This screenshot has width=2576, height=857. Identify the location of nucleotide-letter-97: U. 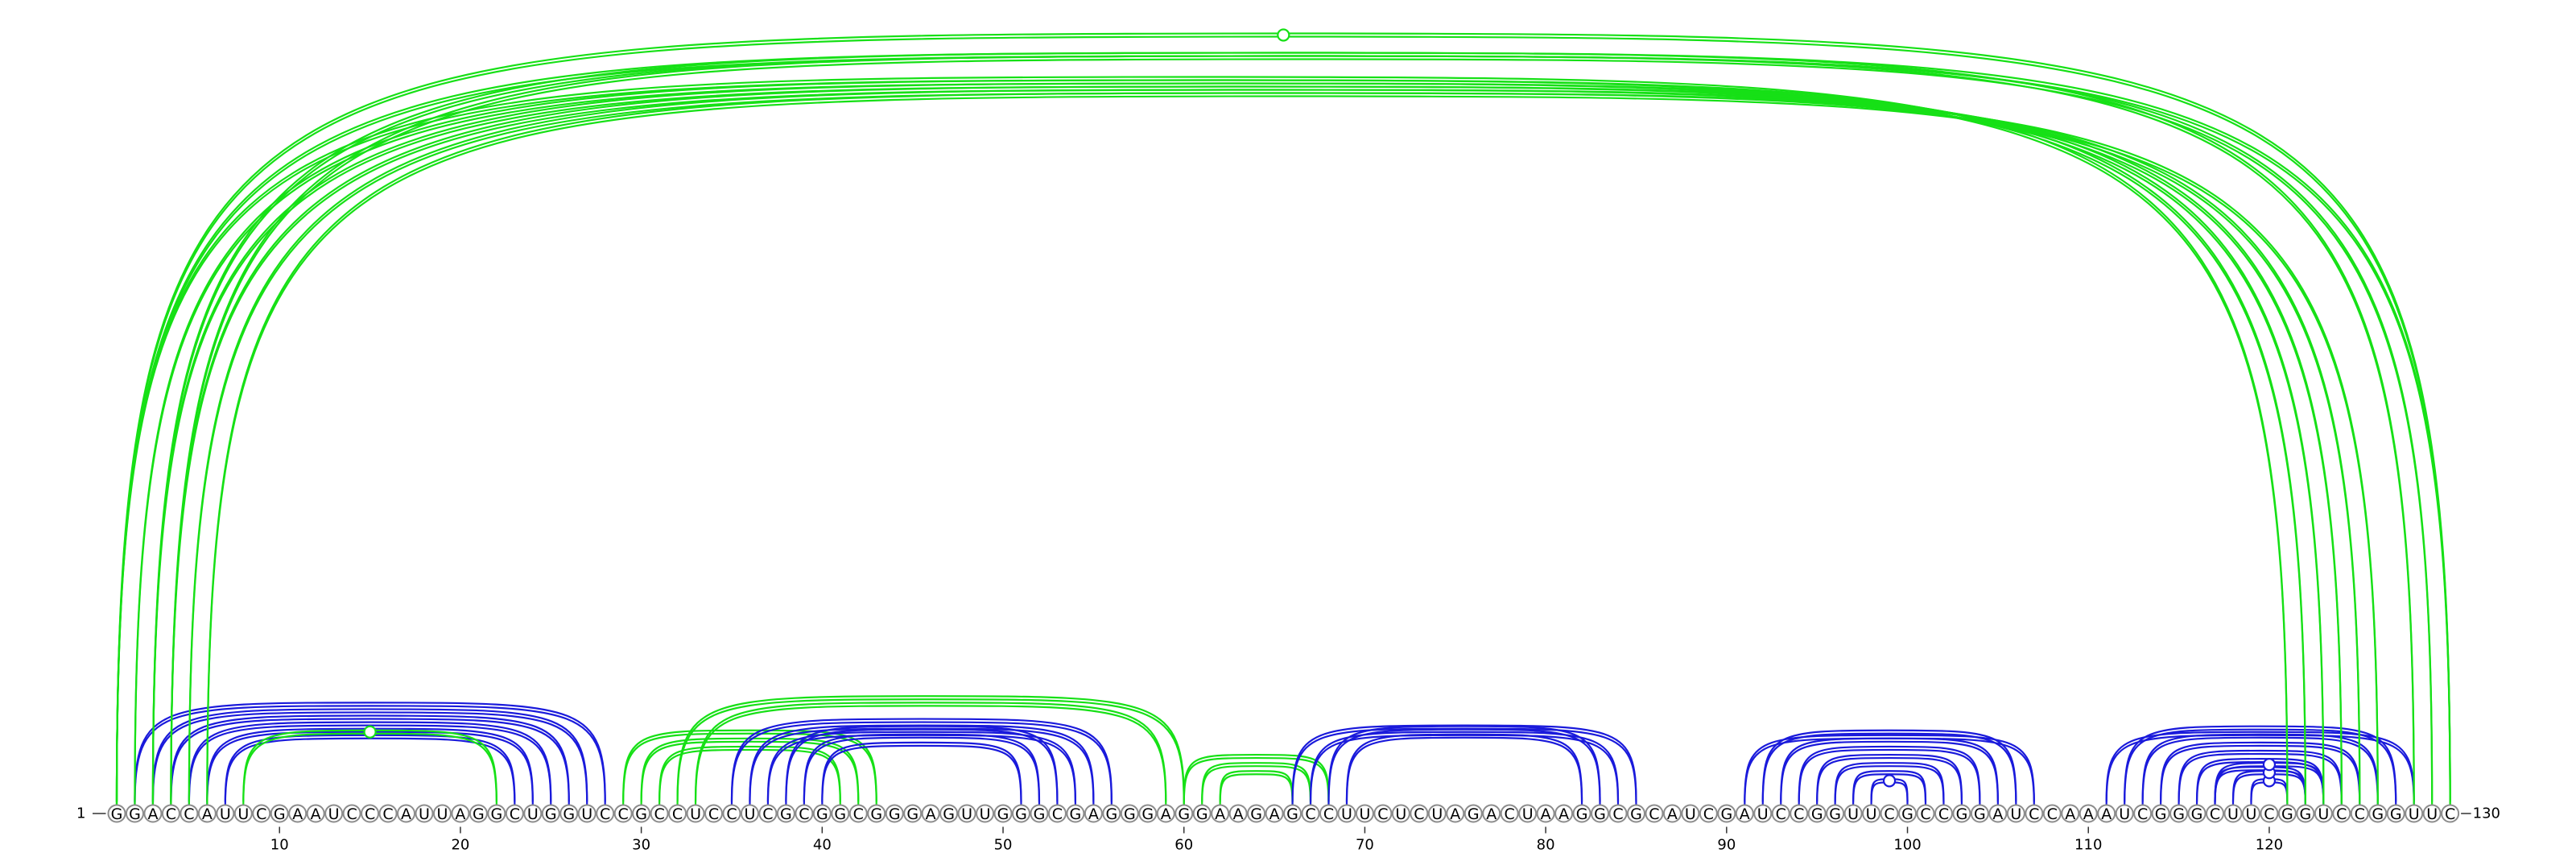
(1853, 814).